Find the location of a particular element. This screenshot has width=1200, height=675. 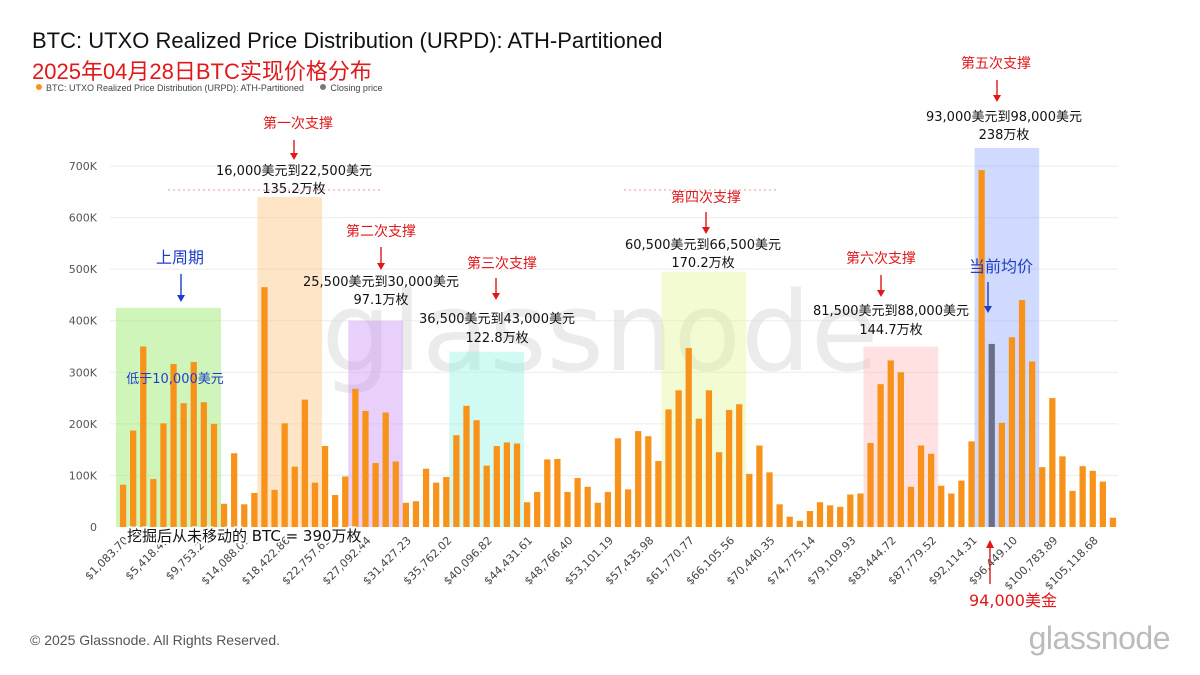

legend-item-closing: Closing price is located at coordinates (351, 88).